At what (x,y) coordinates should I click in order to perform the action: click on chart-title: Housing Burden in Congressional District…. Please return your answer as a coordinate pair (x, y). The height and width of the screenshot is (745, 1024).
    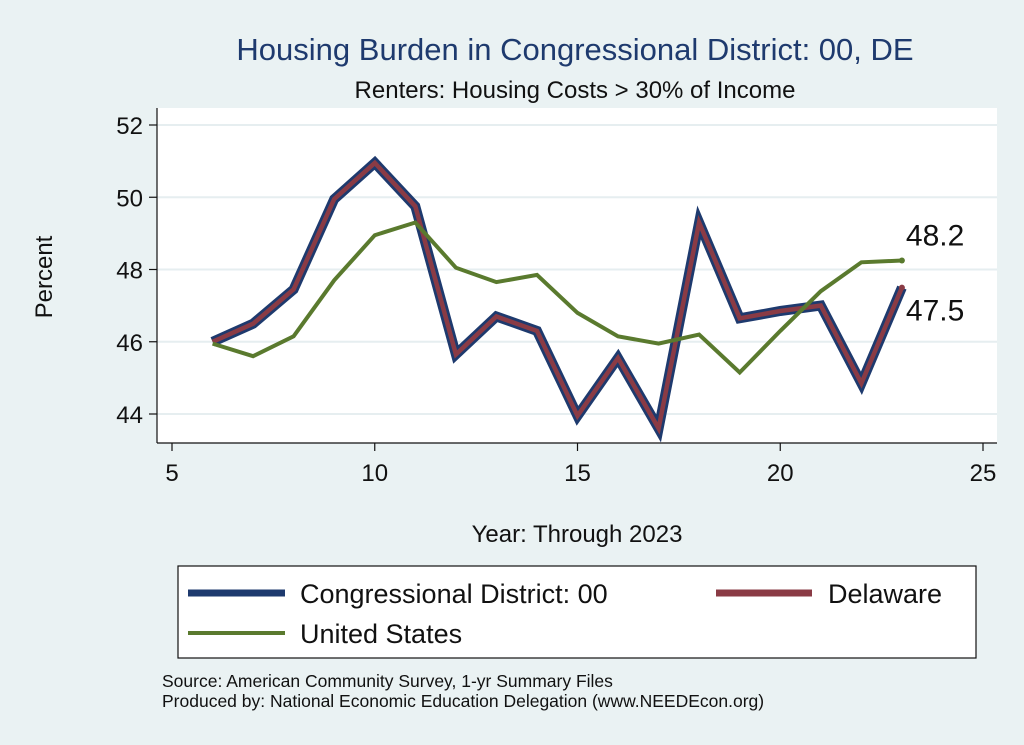
    Looking at the image, I should click on (574, 49).